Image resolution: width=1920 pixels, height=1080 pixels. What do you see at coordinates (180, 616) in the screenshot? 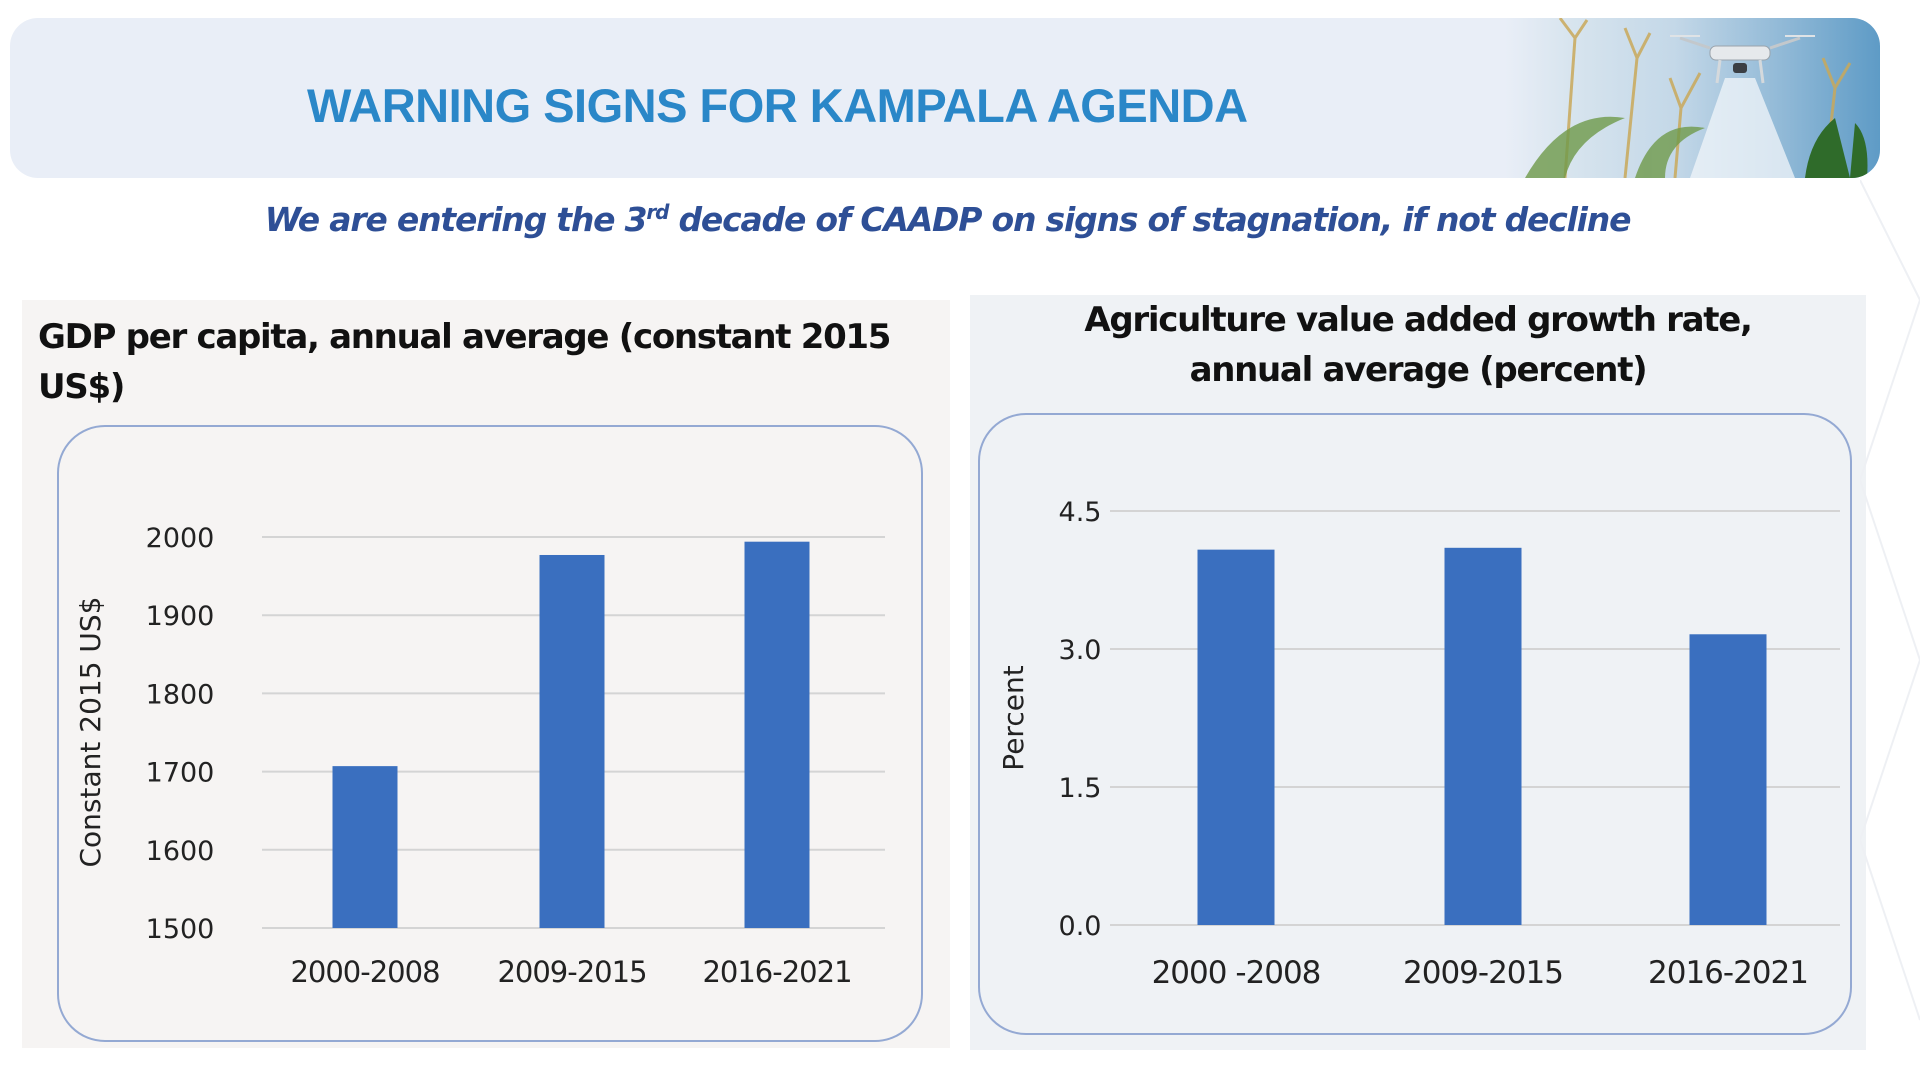
I see `gdp-ytick-label: 1900` at bounding box center [180, 616].